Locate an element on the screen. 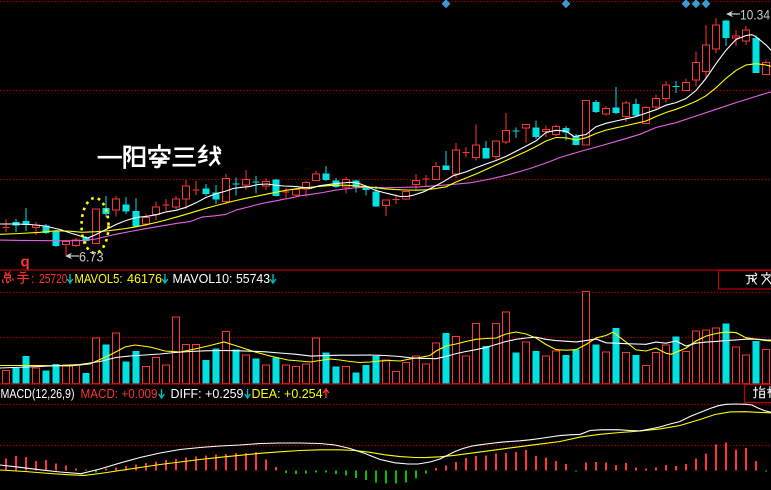  svg-text: MACD(12,26,9) is located at coordinates (38, 394).